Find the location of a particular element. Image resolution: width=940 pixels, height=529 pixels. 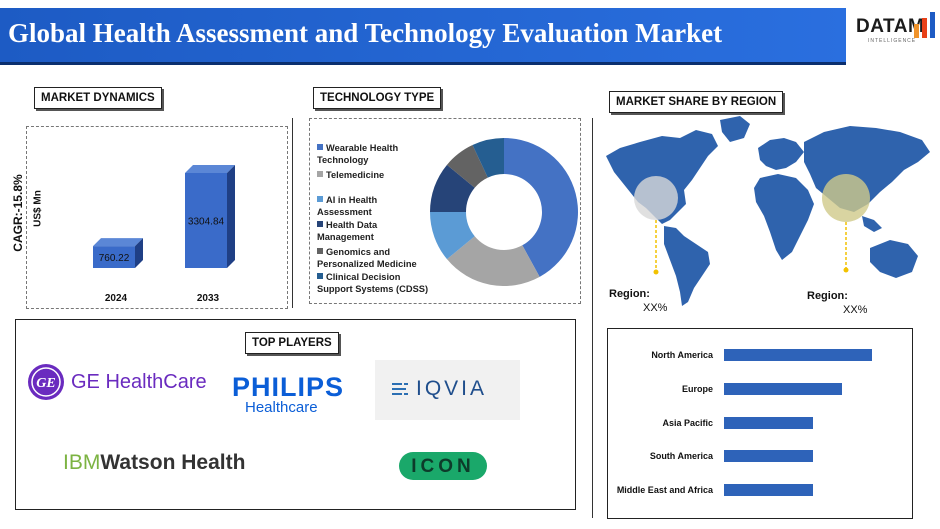

legend-label: Clinical Decision Support Systems (CDSS) is located at coordinates (373, 283).